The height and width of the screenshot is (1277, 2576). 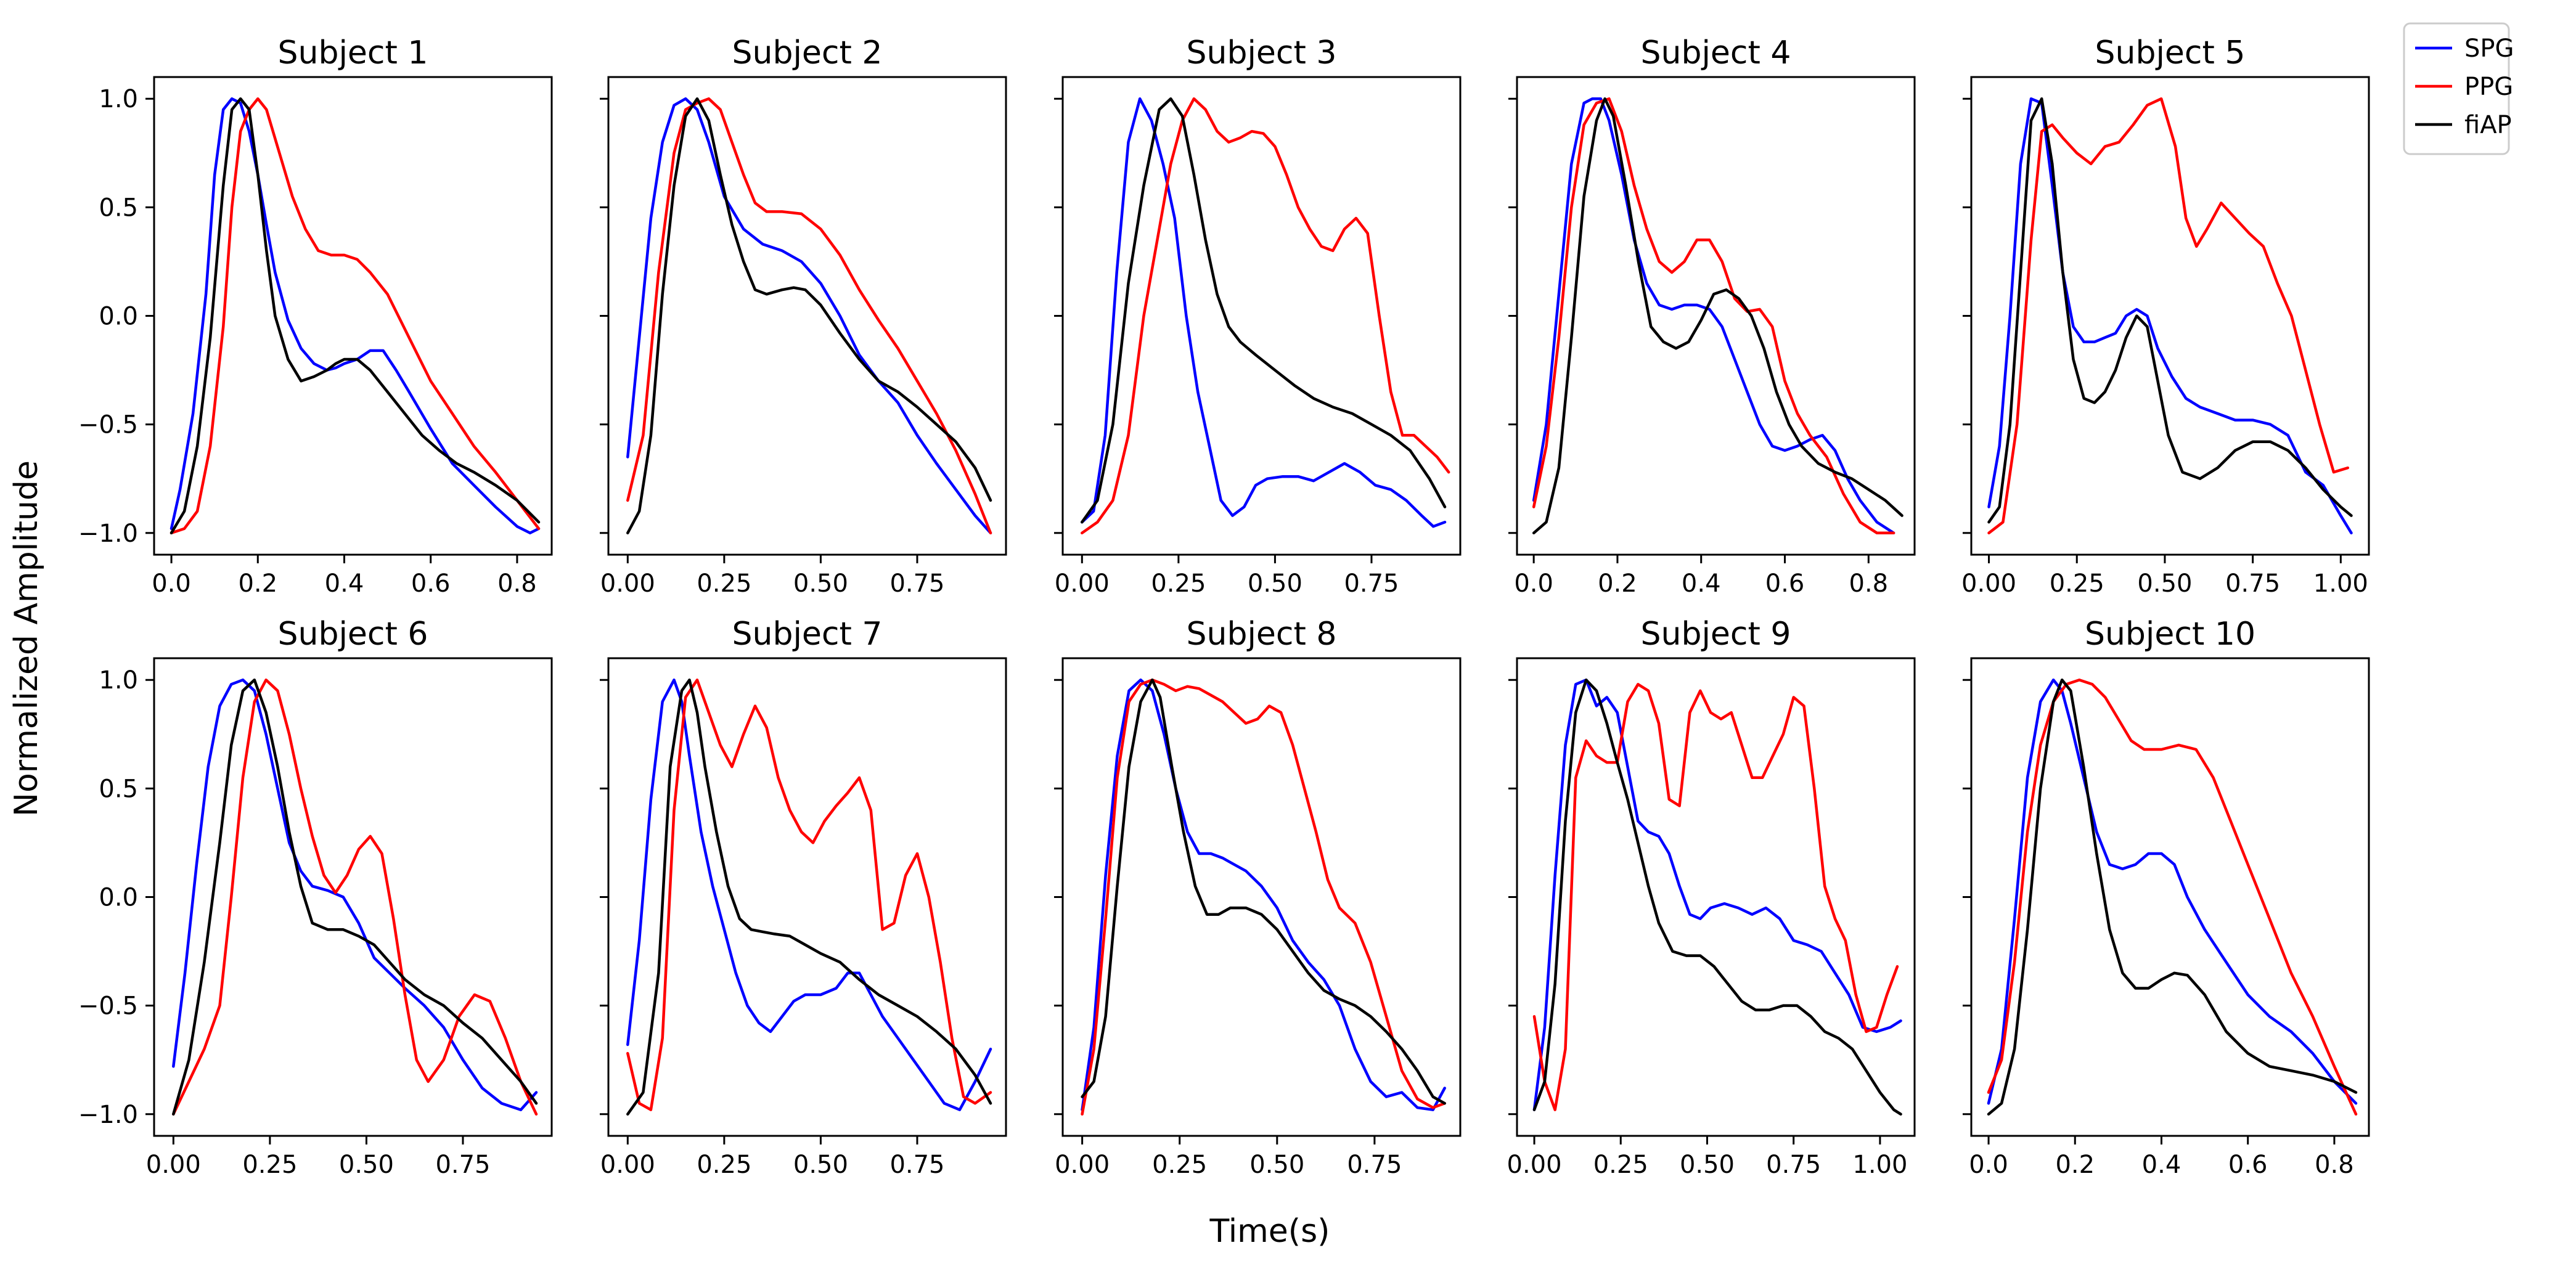 I want to click on subplot-subject-7: Subject 7 0.00 0.25 0.50 0.75, so click(x=803, y=897).